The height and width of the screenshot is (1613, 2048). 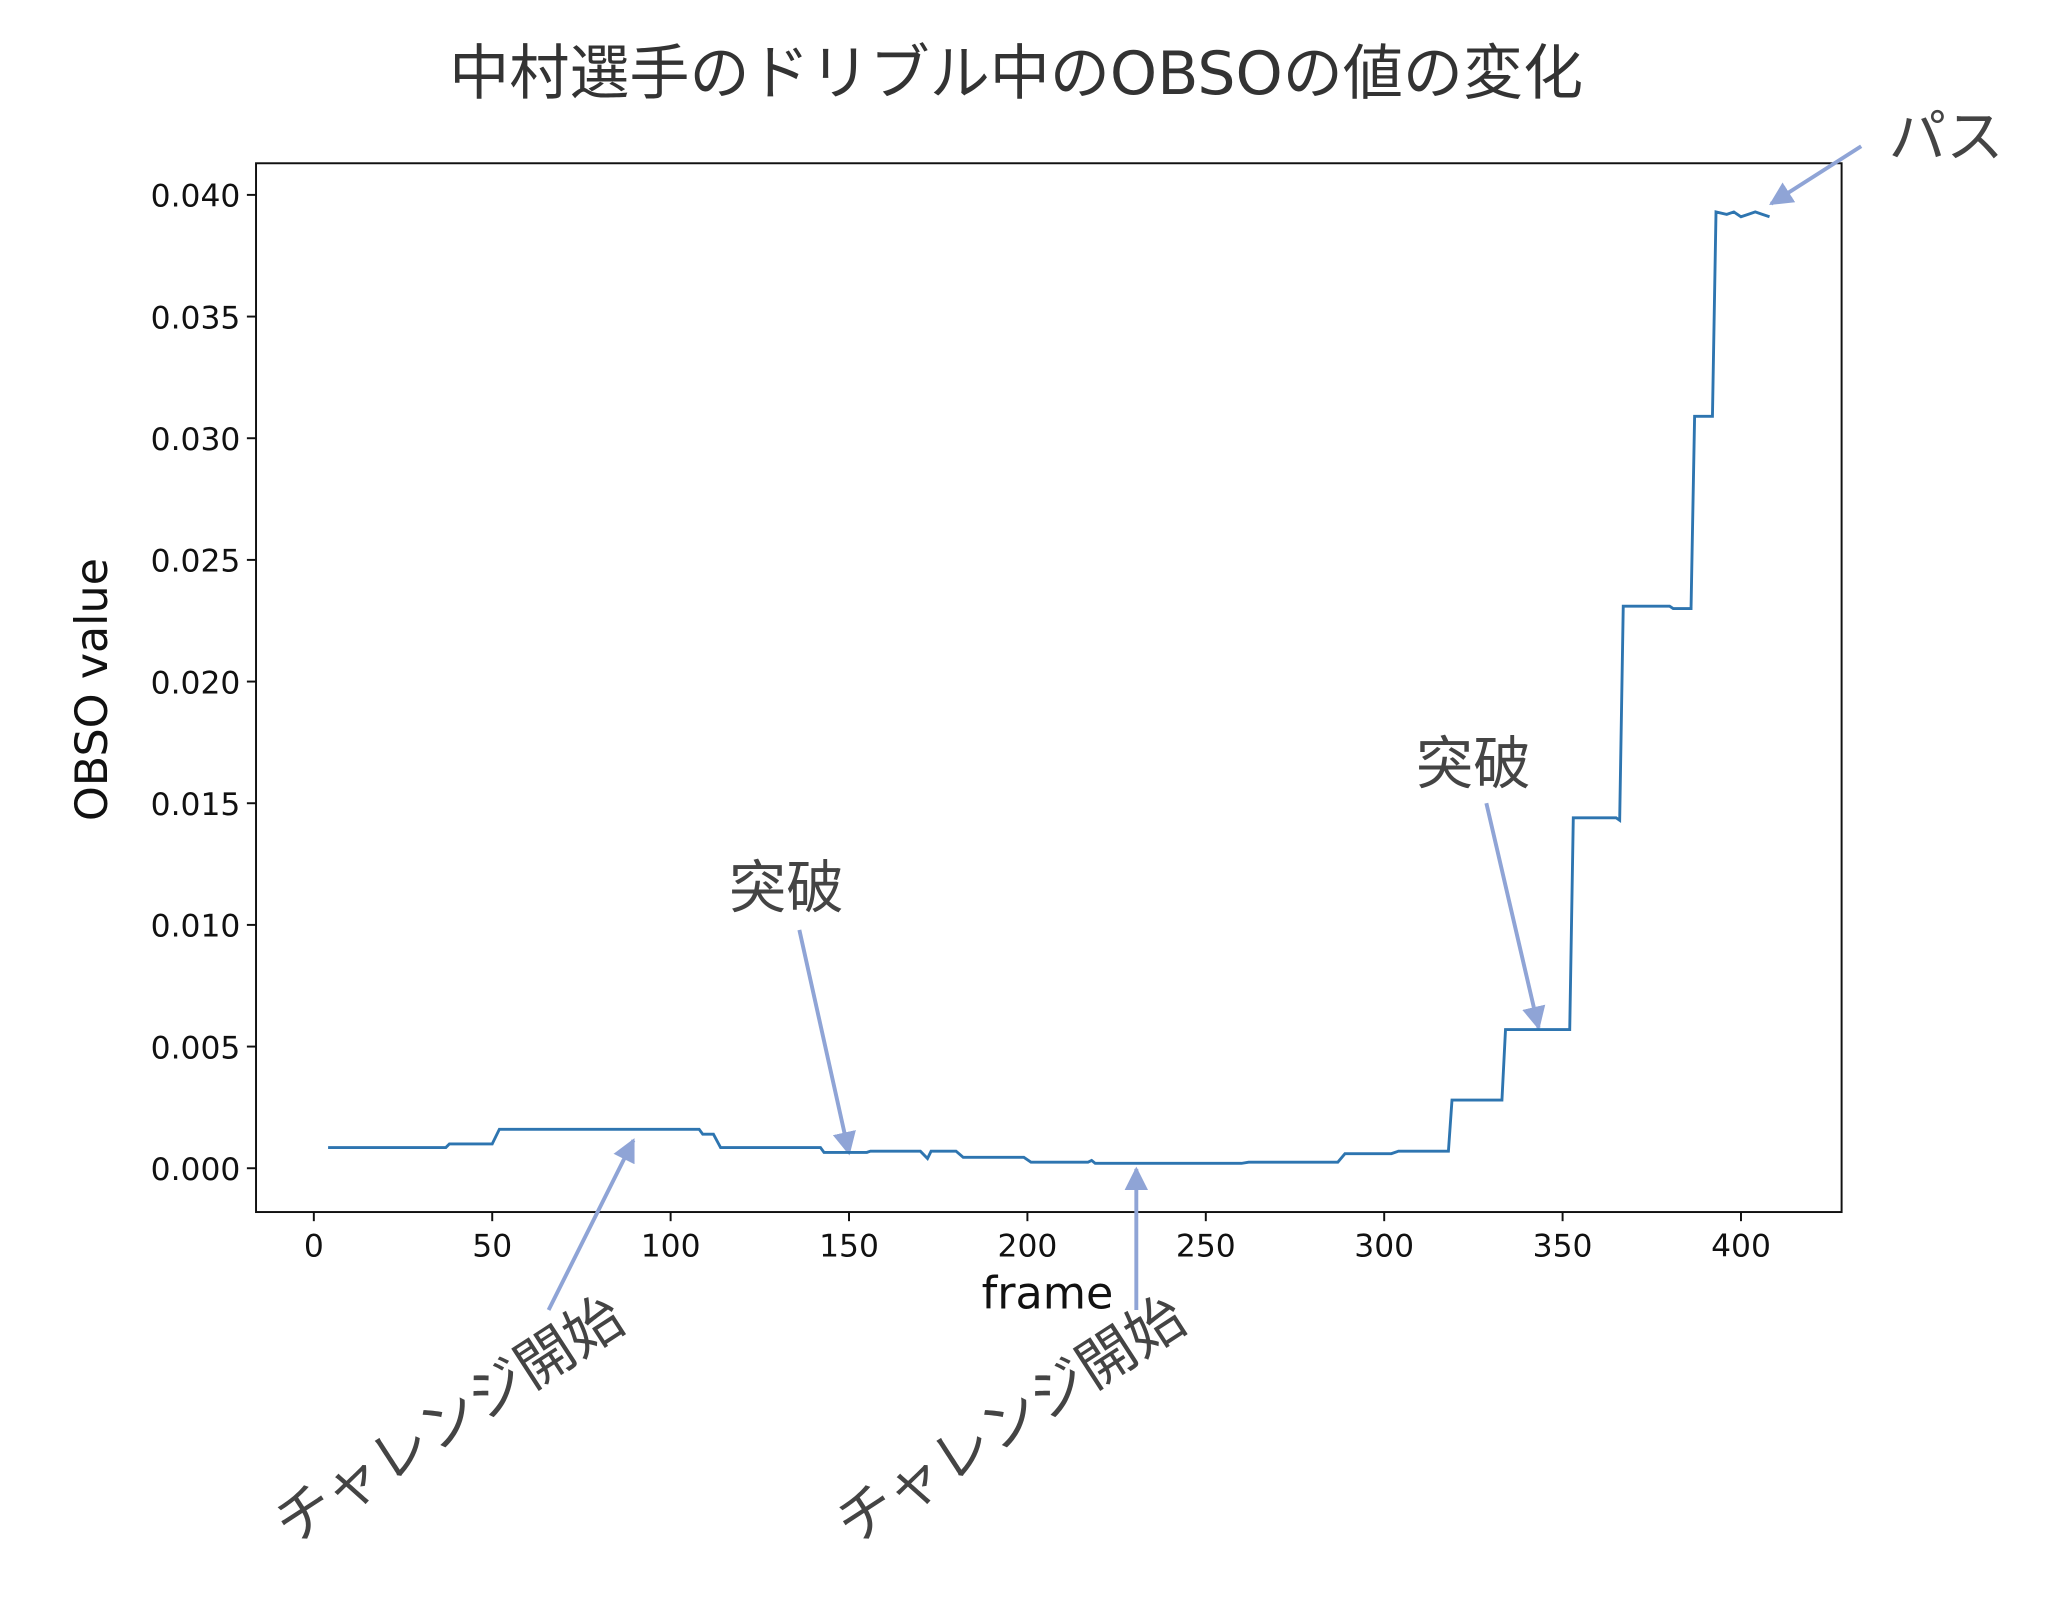 What do you see at coordinates (492, 1246) in the screenshot?
I see `x-tick-label: 50` at bounding box center [492, 1246].